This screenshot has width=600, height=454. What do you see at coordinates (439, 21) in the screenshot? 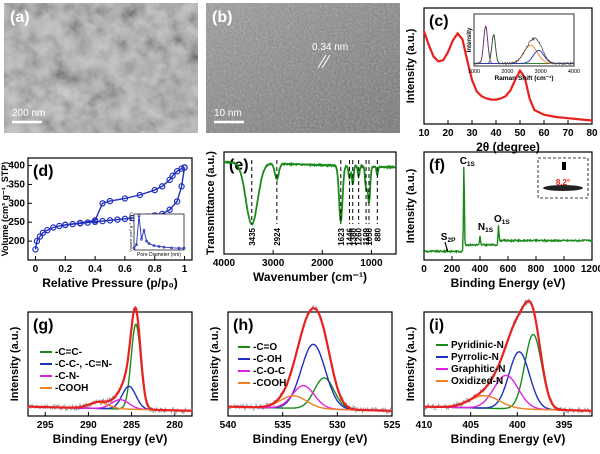
I see `panel-label-c: (c)` at bounding box center [439, 21].